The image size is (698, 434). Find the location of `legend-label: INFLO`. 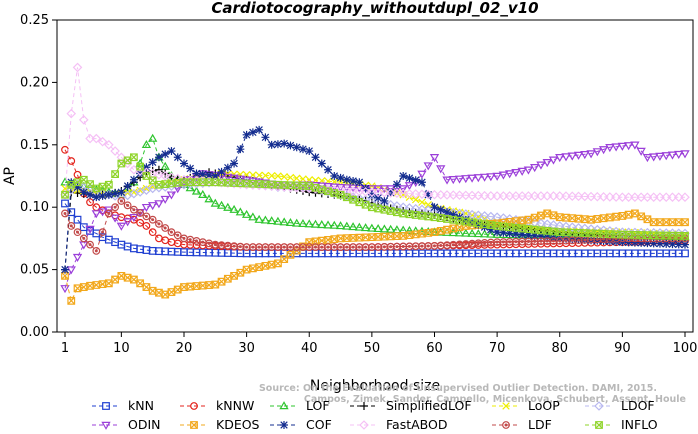

legend-label: INFLO is located at coordinates (639, 424).